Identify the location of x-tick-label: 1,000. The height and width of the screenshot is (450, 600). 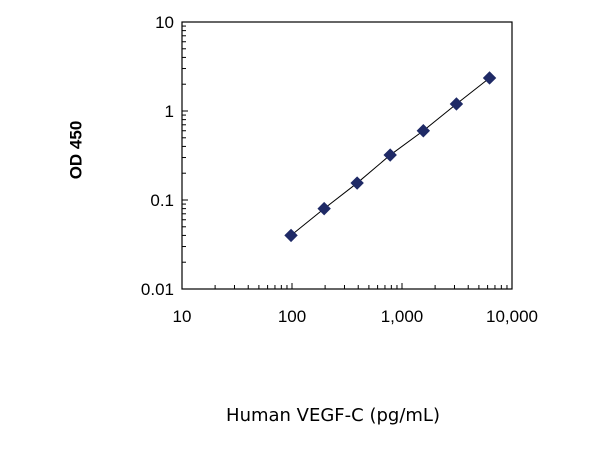
(402, 316).